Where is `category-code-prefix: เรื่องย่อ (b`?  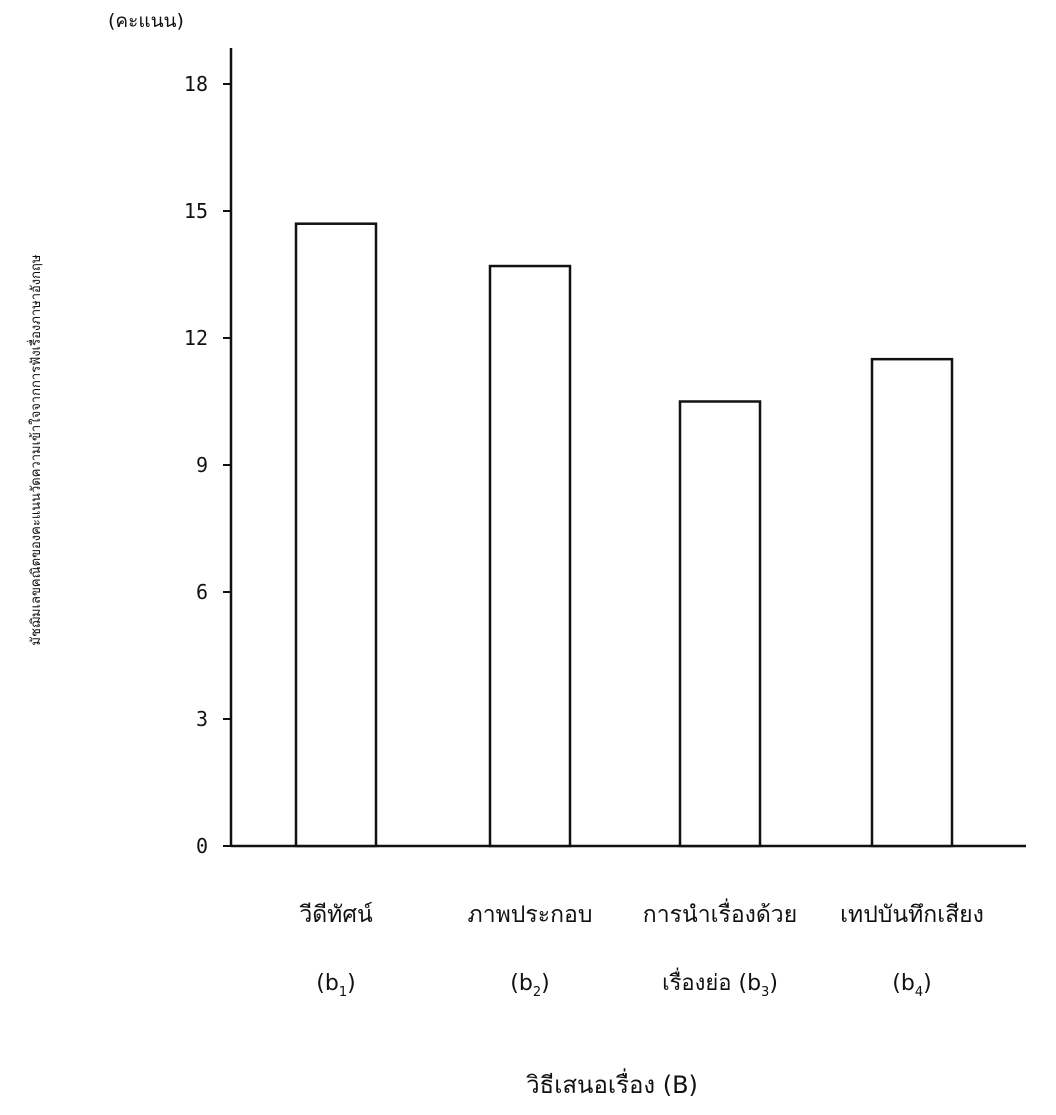
category-code-prefix: เรื่องย่อ (b is located at coordinates (711, 981).